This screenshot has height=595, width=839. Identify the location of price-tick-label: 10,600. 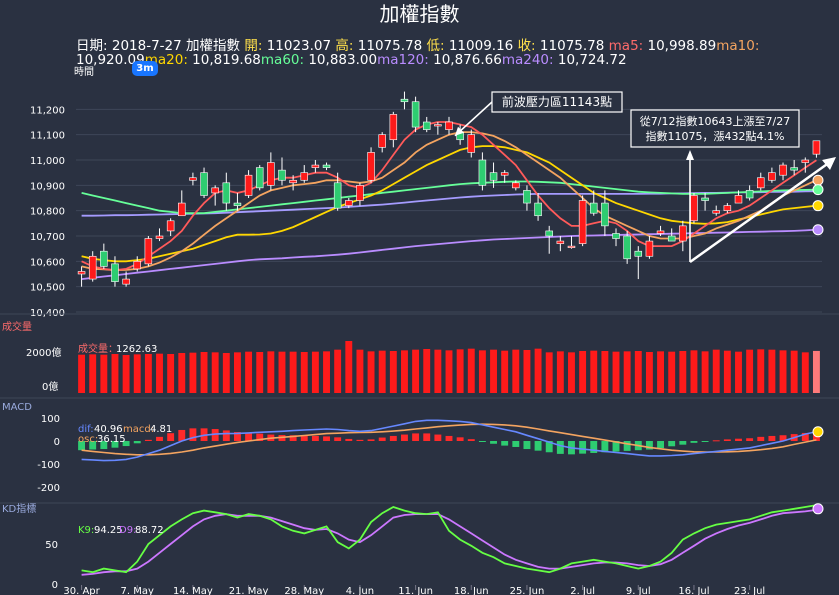
(47, 262).